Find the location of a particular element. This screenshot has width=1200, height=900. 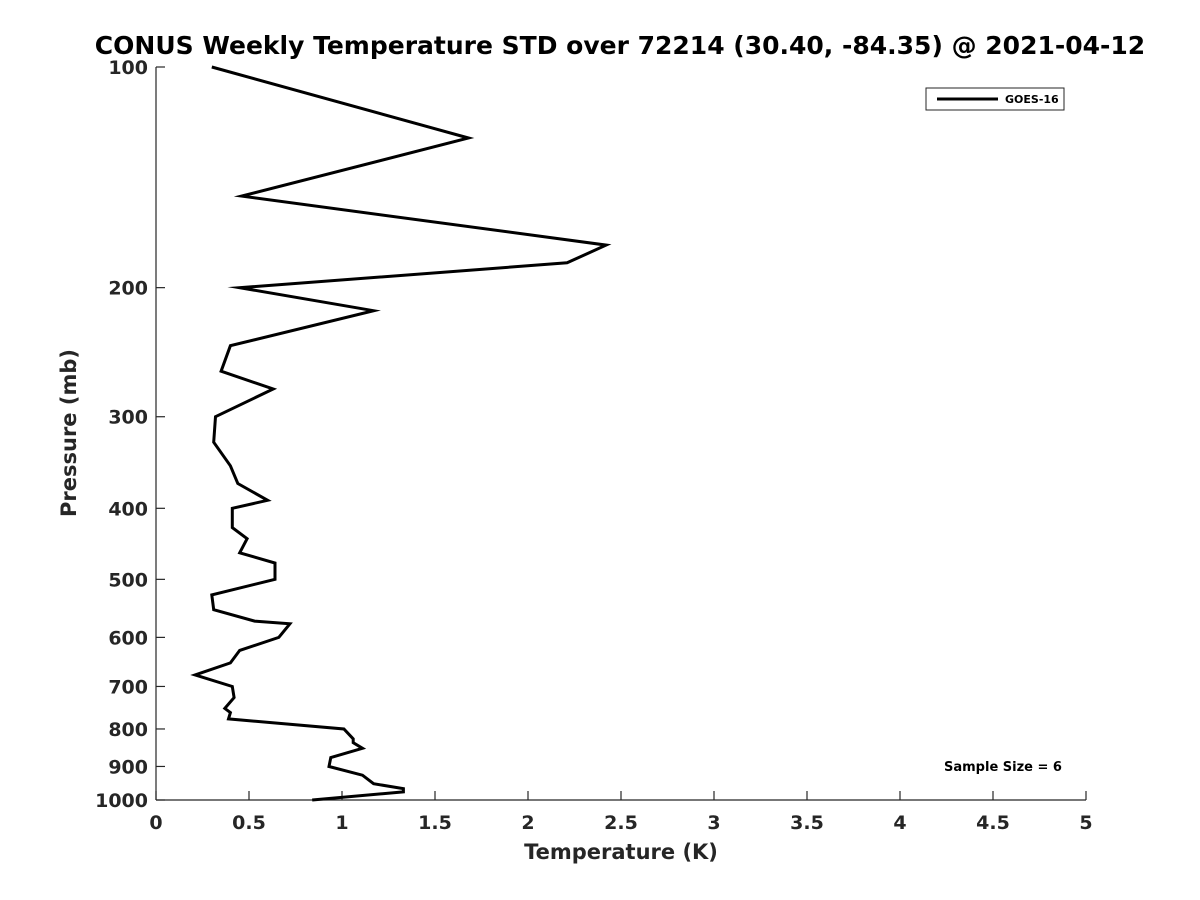

y-tick-label: 700 is located at coordinates (128, 687).